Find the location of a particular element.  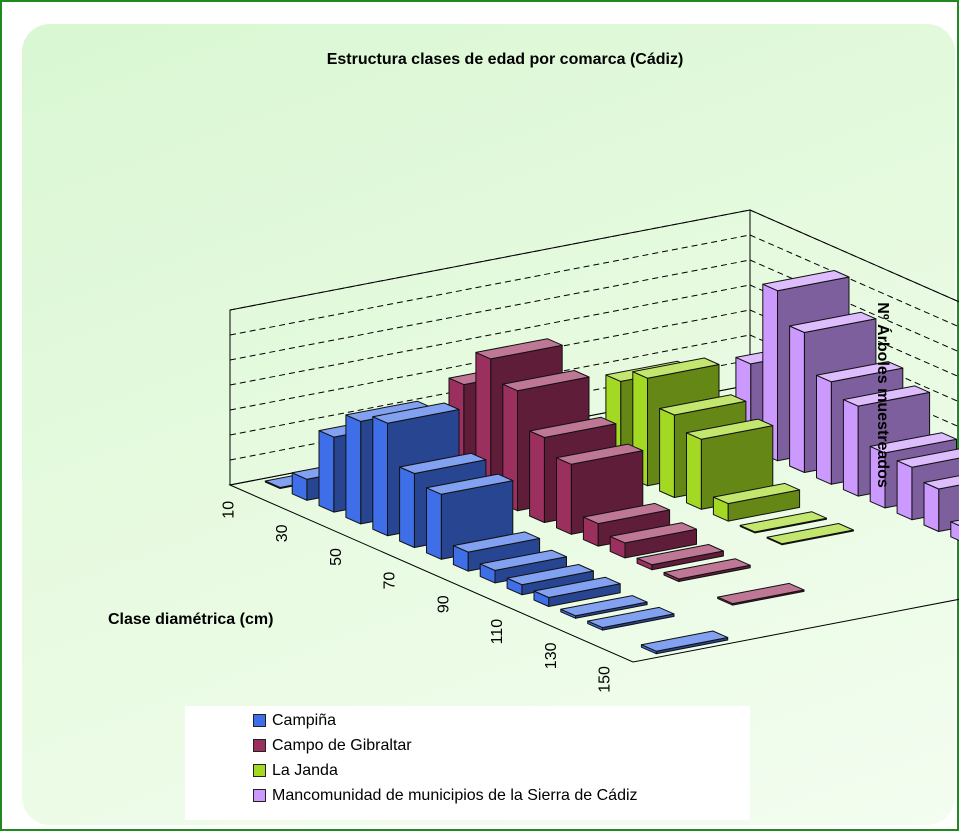

y-axis-title: Nº Árboles muestreados is located at coordinates (883, 395).